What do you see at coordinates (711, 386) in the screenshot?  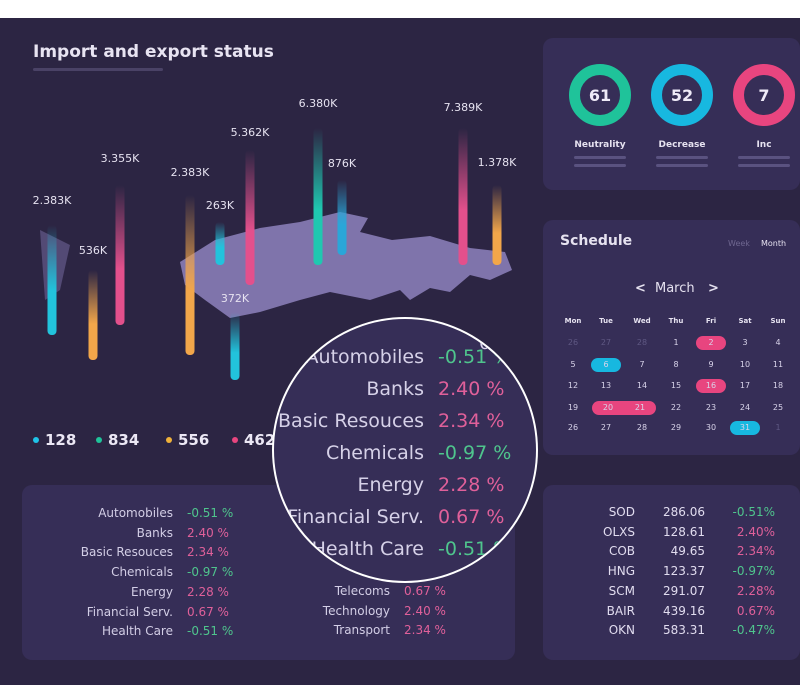 I see `calendar-day: 16` at bounding box center [711, 386].